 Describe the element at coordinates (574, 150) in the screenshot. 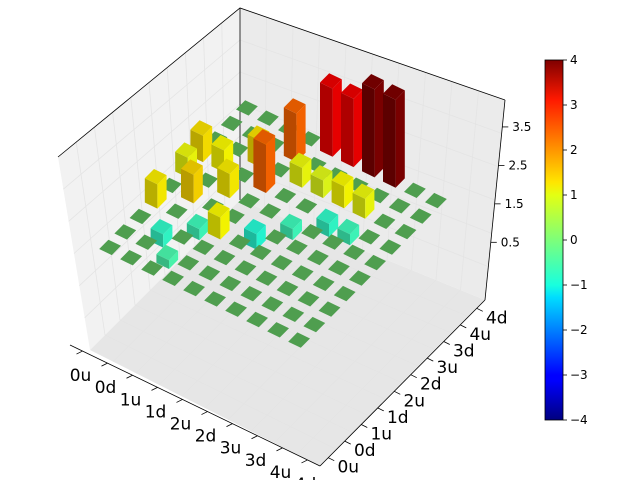

I see `colorbar-tick-label: 2` at that location.